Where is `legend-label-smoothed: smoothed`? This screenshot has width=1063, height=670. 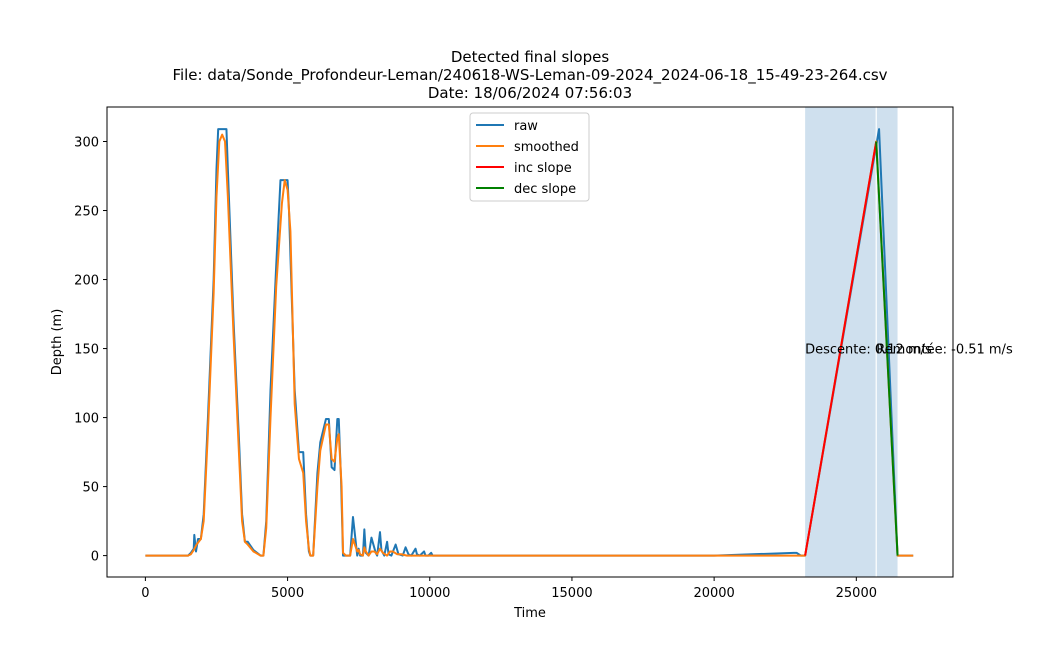
legend-label-smoothed: smoothed is located at coordinates (546, 147).